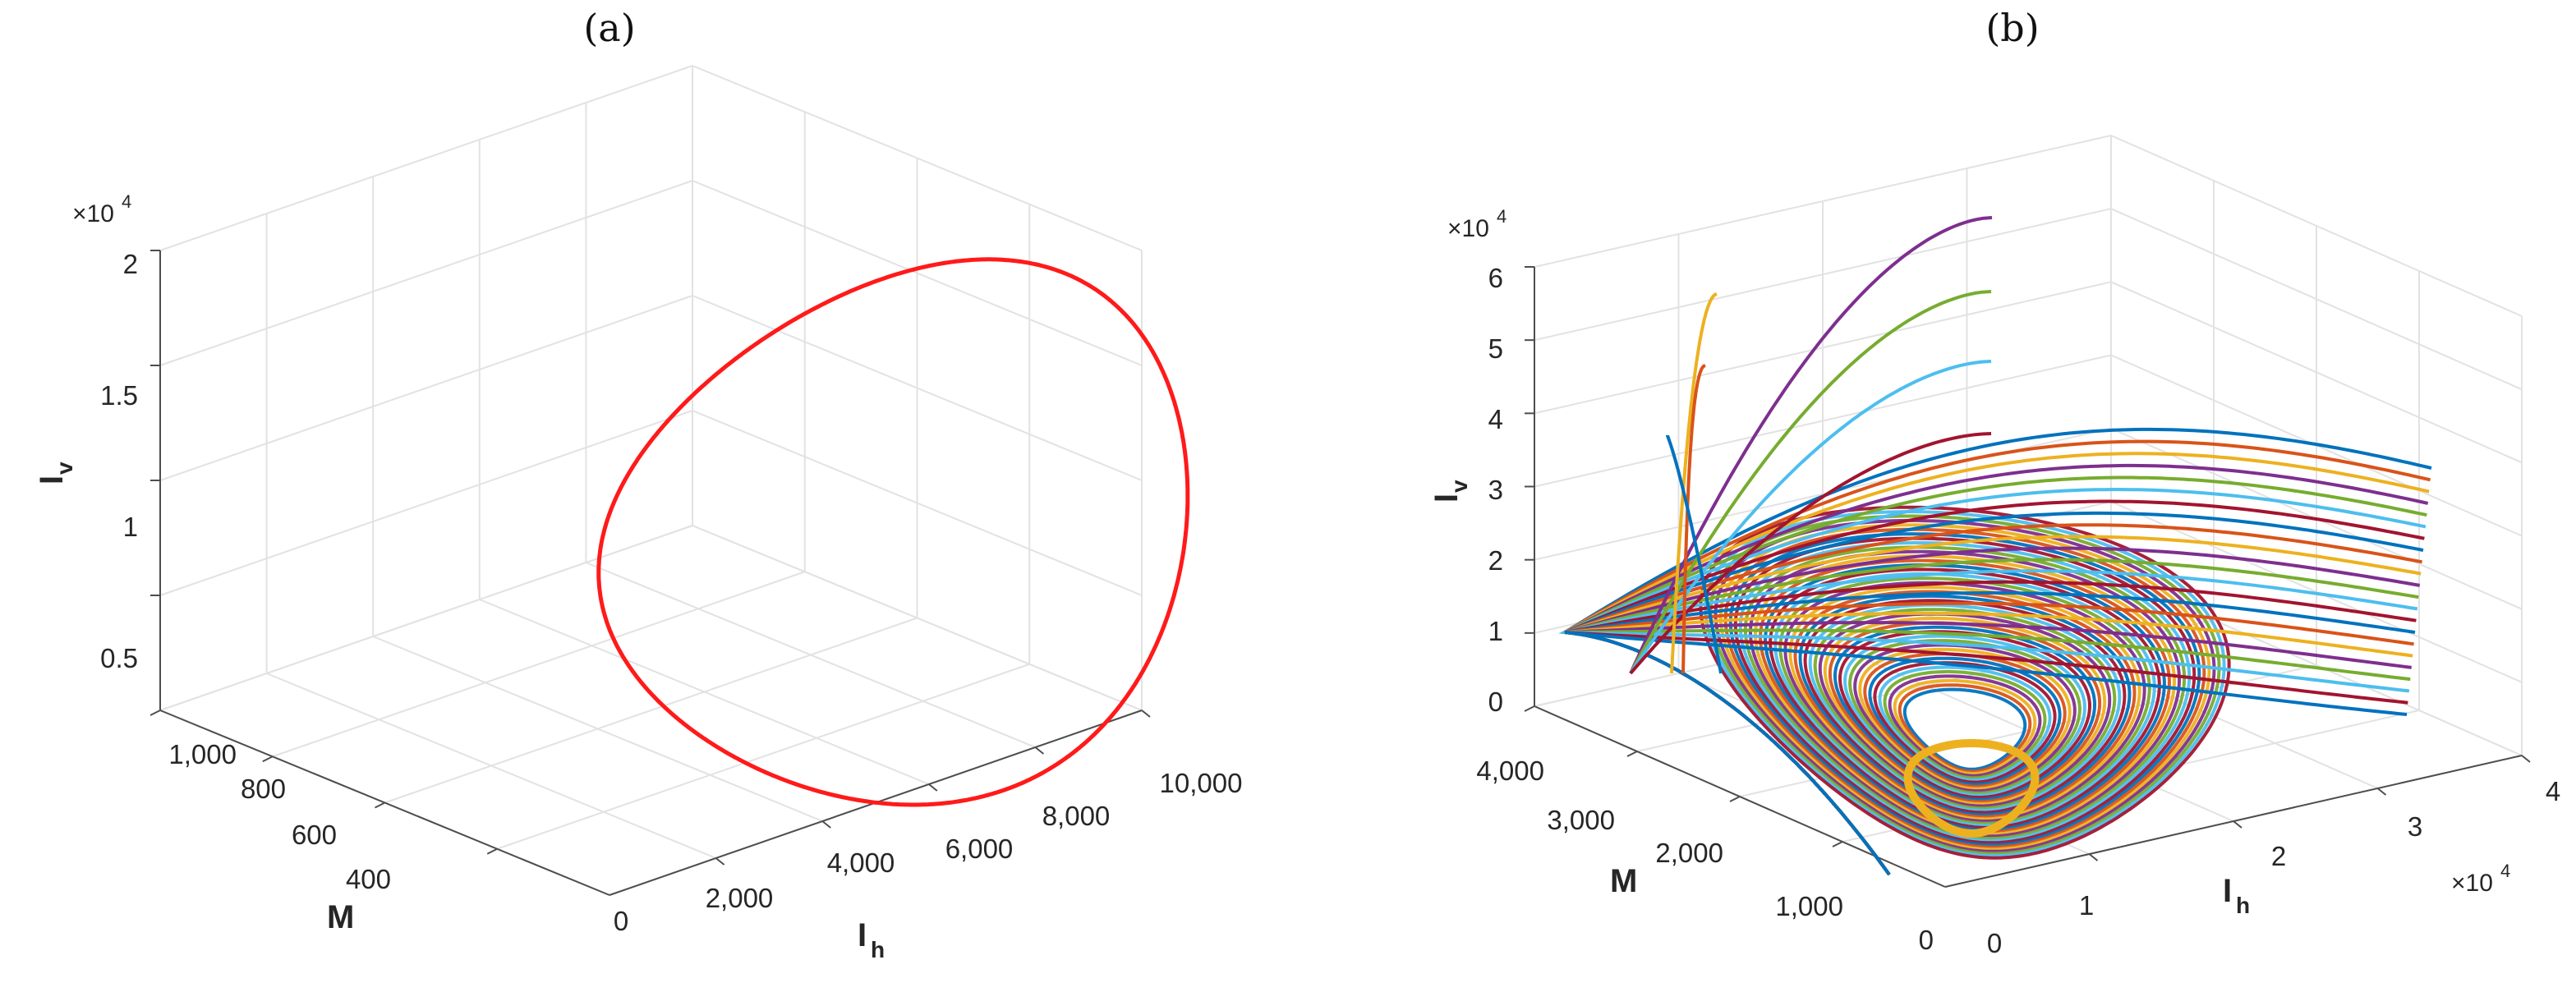  I want to click on z-axis-label-sub: v, so click(1459, 487).